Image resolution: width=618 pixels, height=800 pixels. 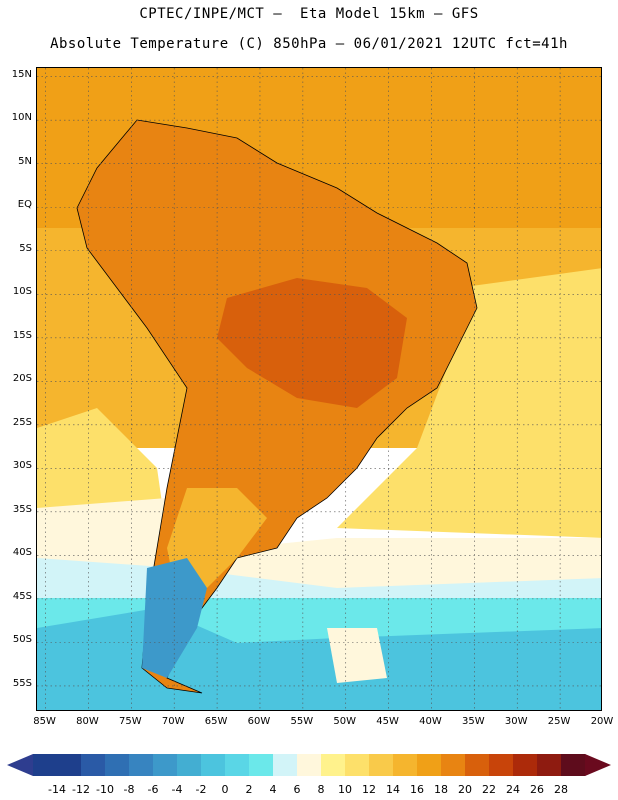 What do you see at coordinates (22, 553) in the screenshot?
I see `latitude-label: 40S` at bounding box center [22, 553].